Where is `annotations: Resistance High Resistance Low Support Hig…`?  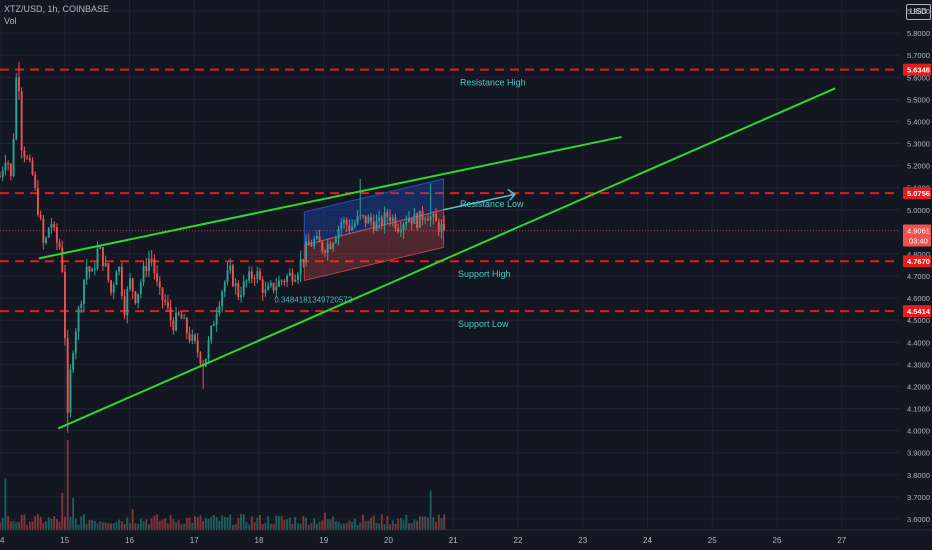 annotations: Resistance High Resistance Low Support Hig… is located at coordinates (399, 203).